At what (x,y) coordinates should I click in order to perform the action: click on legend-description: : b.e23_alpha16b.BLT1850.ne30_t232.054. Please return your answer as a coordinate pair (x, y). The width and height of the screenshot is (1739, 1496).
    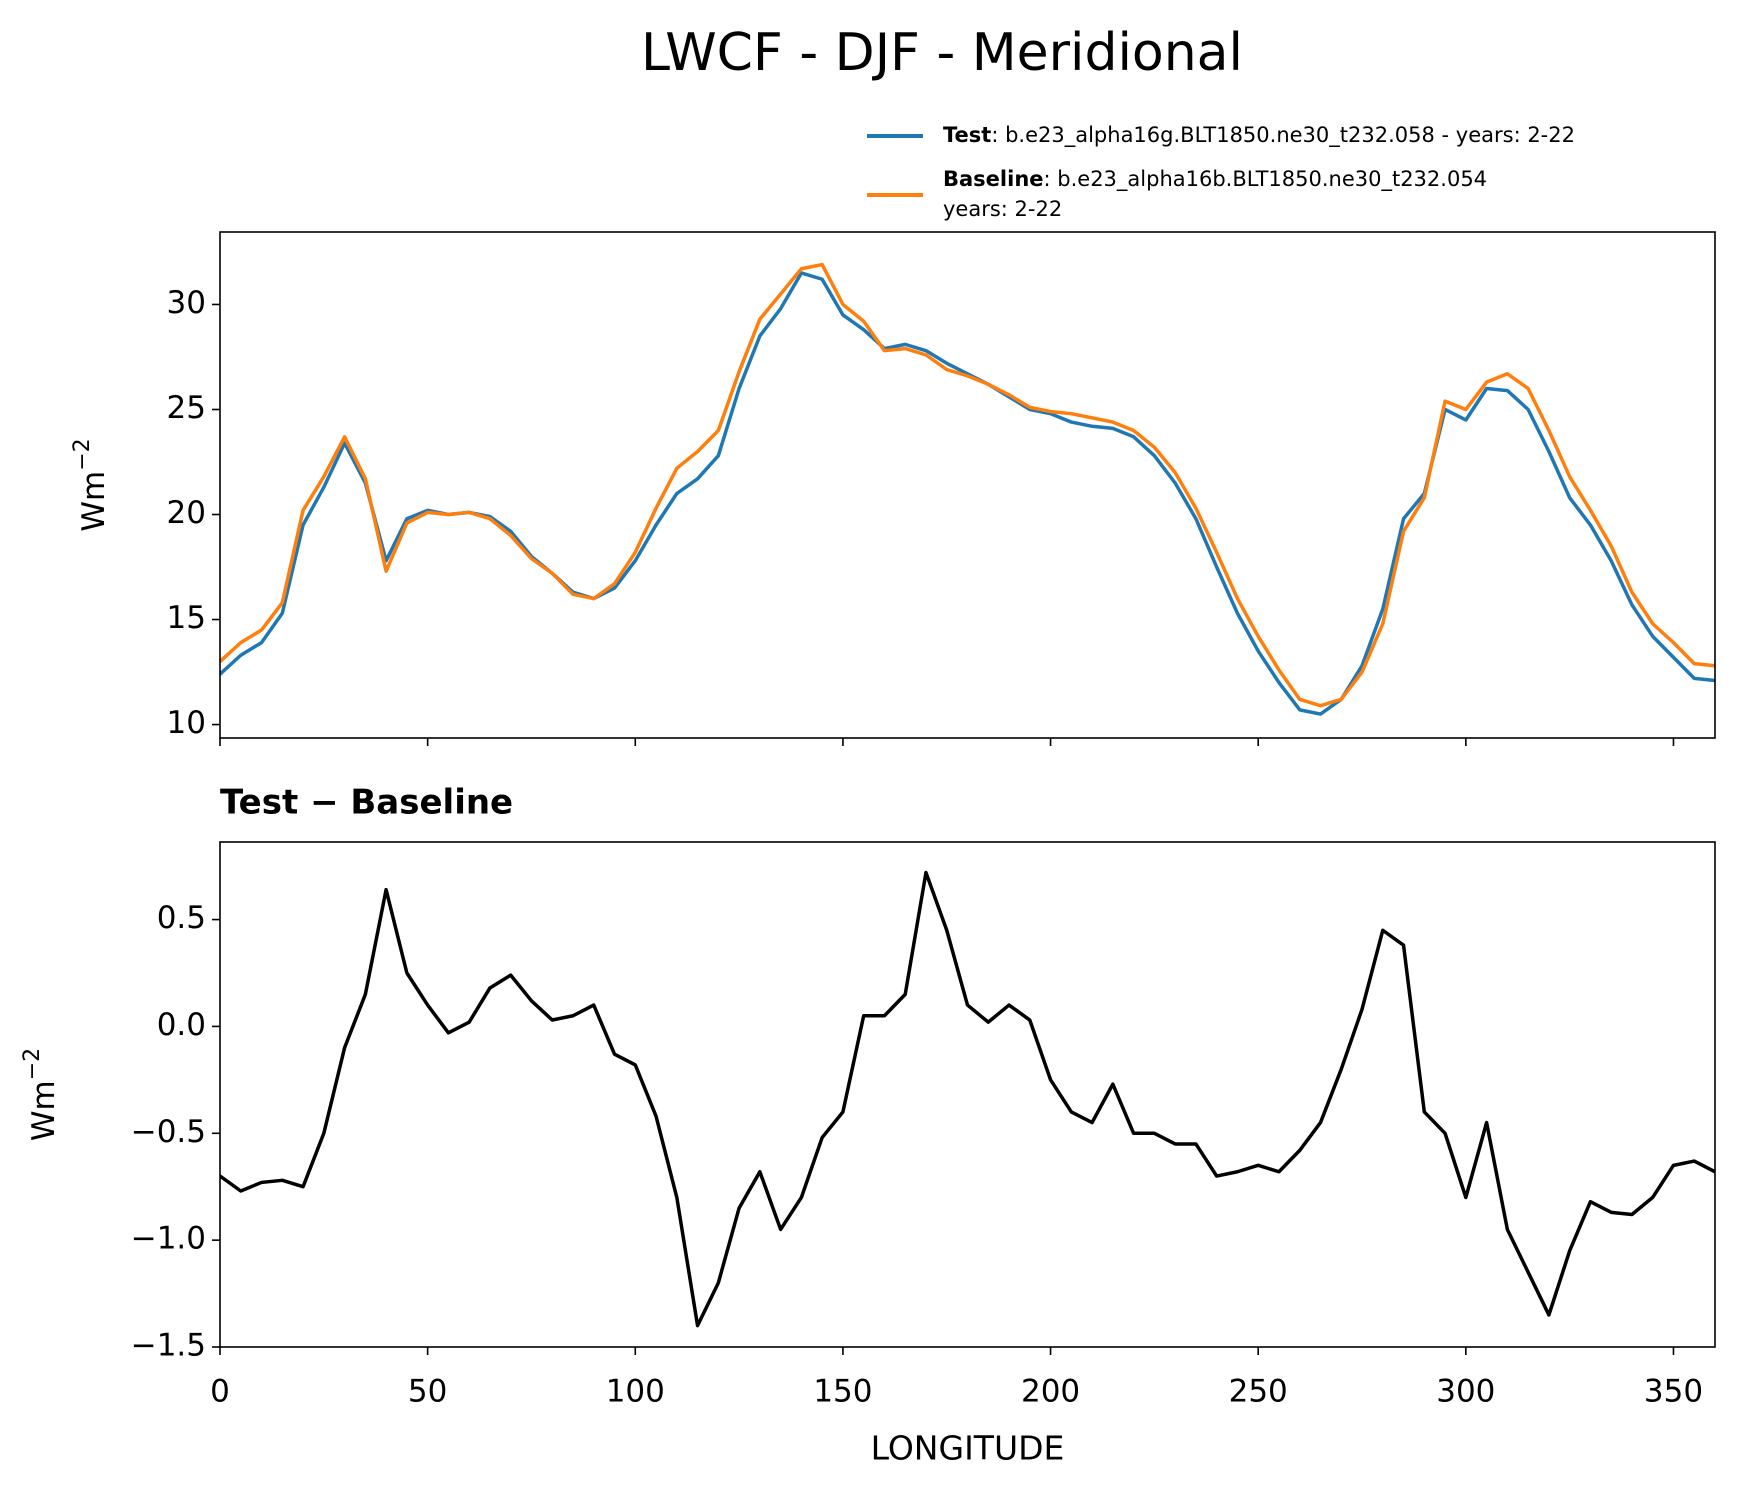
    Looking at the image, I should click on (1266, 179).